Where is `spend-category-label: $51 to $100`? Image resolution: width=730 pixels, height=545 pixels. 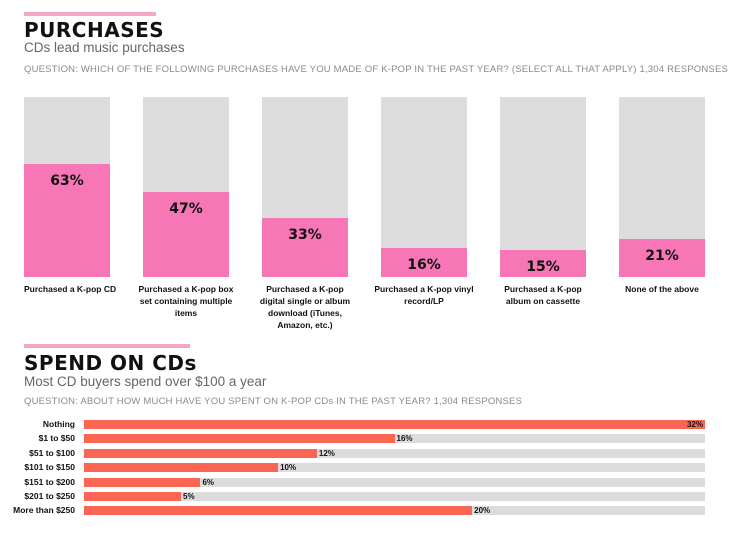
spend-category-label: $51 to $100 is located at coordinates (52, 452).